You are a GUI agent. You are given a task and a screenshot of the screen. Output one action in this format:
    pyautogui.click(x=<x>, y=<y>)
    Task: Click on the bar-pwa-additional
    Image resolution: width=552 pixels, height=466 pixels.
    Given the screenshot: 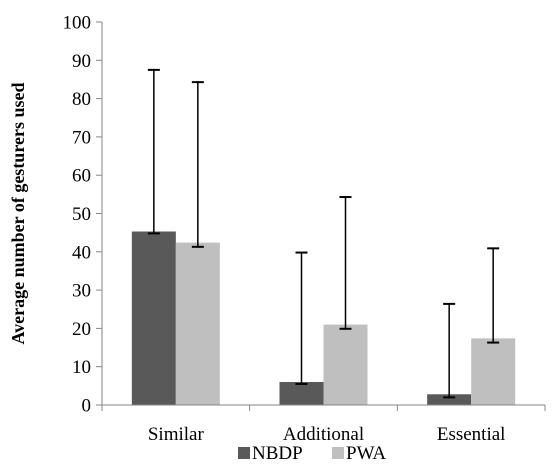 What is the action you would take?
    pyautogui.click(x=345, y=364)
    